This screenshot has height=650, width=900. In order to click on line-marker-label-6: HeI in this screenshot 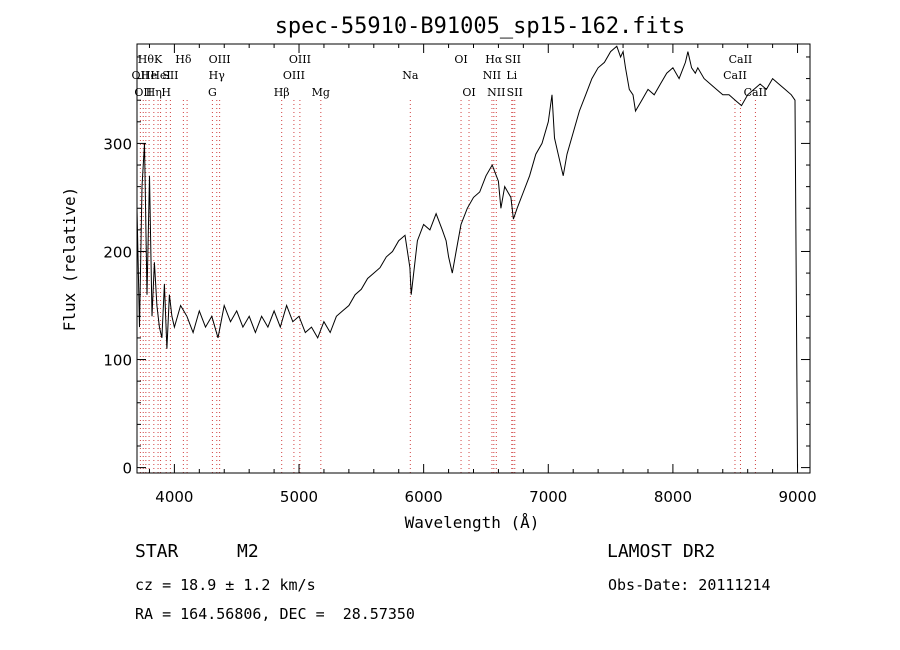, I will do `click(160, 75)`.